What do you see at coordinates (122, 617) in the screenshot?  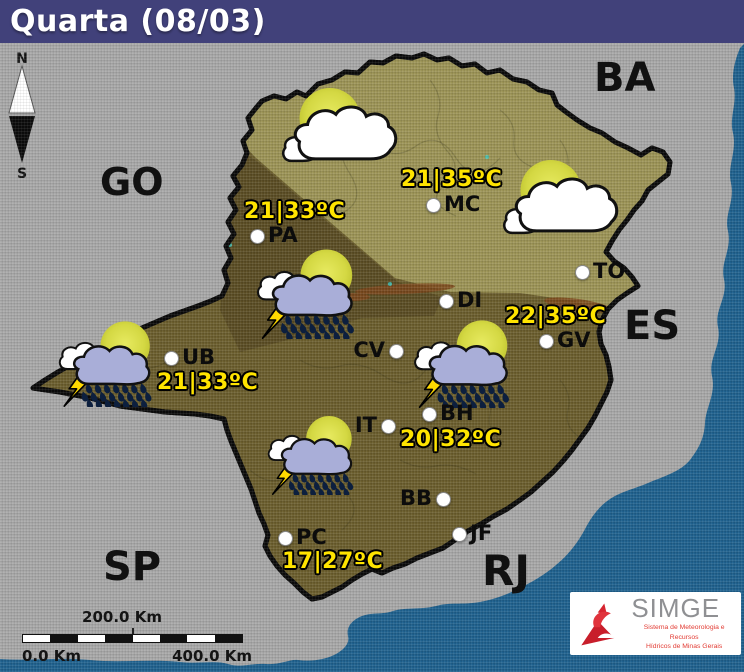 I see `scale-mid-label: 200.0 Km` at bounding box center [122, 617].